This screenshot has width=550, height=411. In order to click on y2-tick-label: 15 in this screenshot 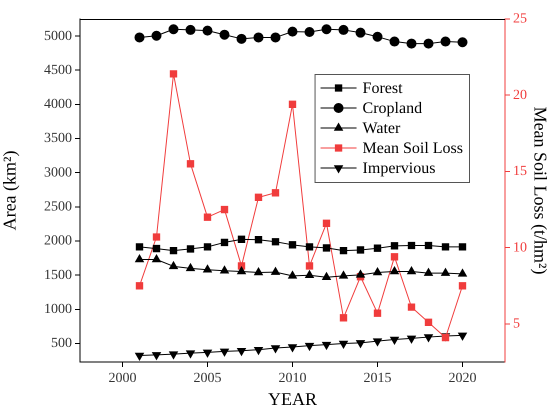, I will do `click(520, 172)`.